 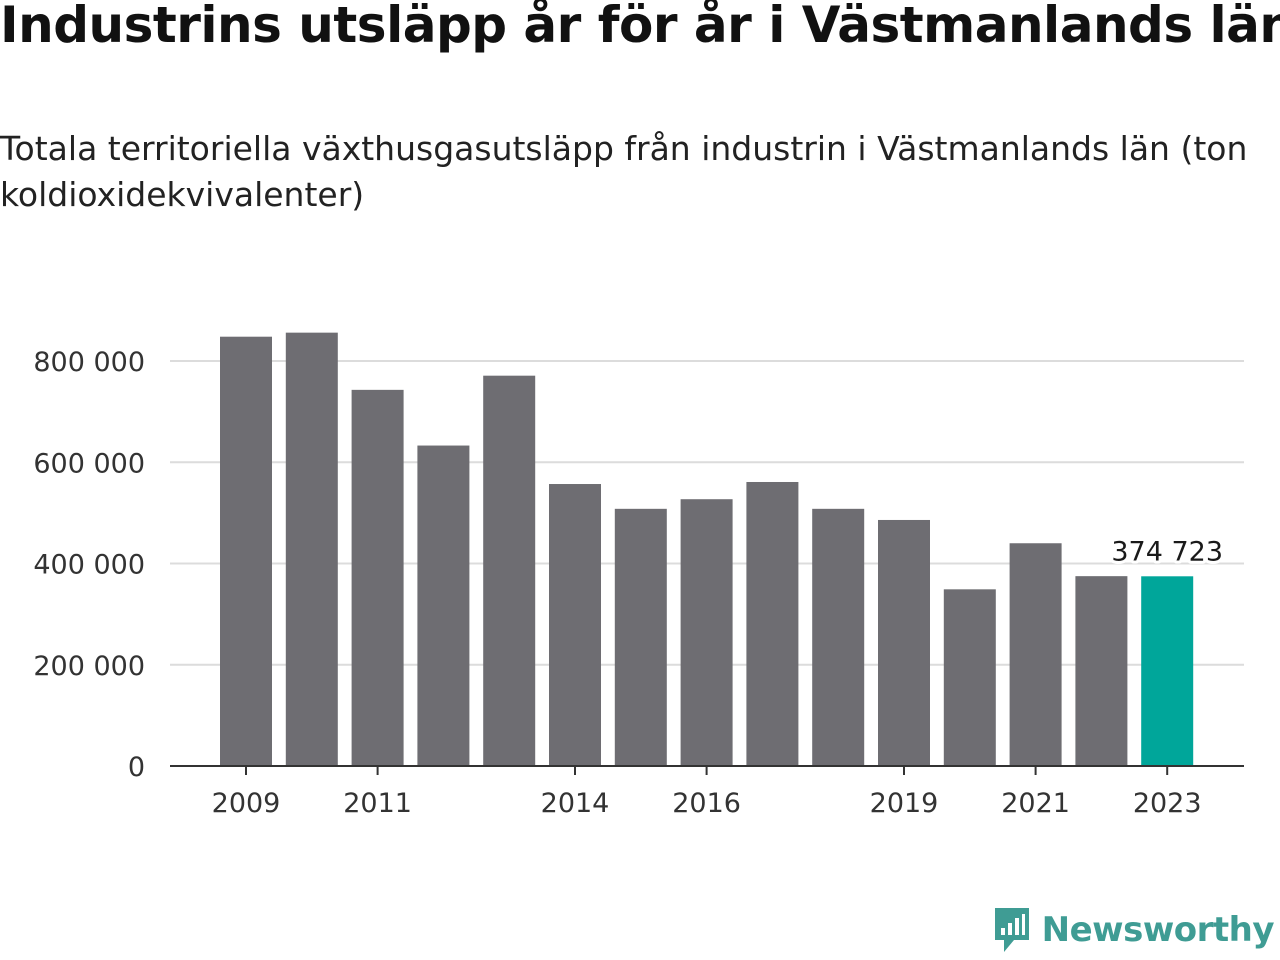 What do you see at coordinates (706, 632) in the screenshot?
I see `bar-2016` at bounding box center [706, 632].